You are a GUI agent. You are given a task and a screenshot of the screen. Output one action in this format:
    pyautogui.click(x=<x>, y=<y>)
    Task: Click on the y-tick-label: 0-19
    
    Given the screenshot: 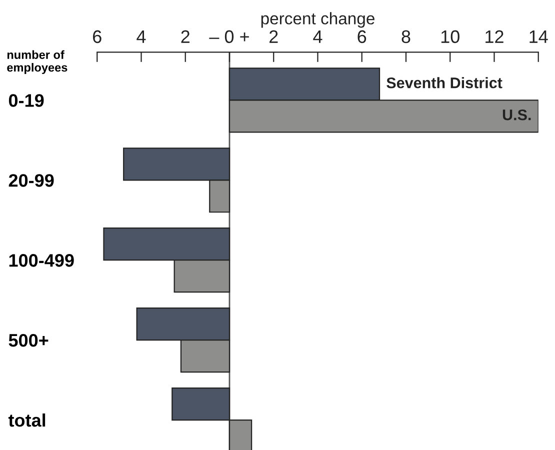 What is the action you would take?
    pyautogui.click(x=26, y=100)
    